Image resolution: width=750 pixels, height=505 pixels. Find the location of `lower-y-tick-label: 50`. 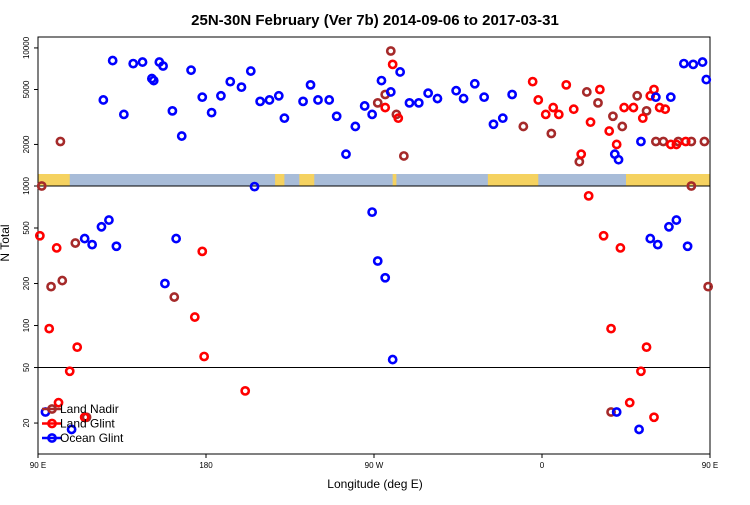

lower-y-tick-label: 50 is located at coordinates (26, 367).